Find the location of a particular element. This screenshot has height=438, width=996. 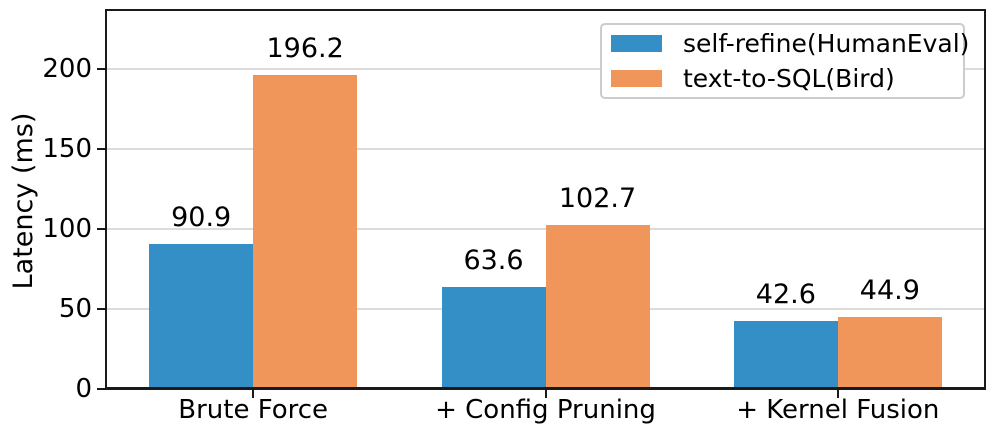

legend-item: text-to-SQL(Bird) is located at coordinates (787, 79).